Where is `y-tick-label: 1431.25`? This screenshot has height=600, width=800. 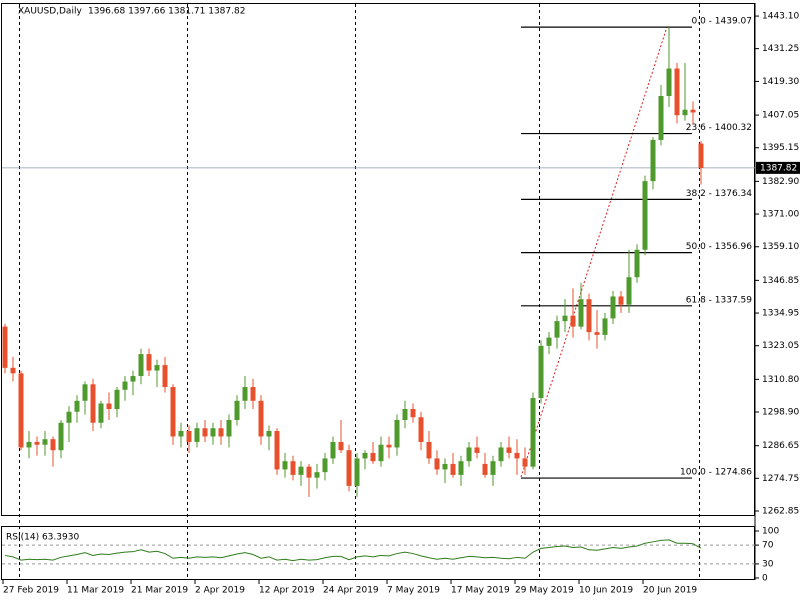
y-tick-label: 1431.25 is located at coordinates (780, 49).